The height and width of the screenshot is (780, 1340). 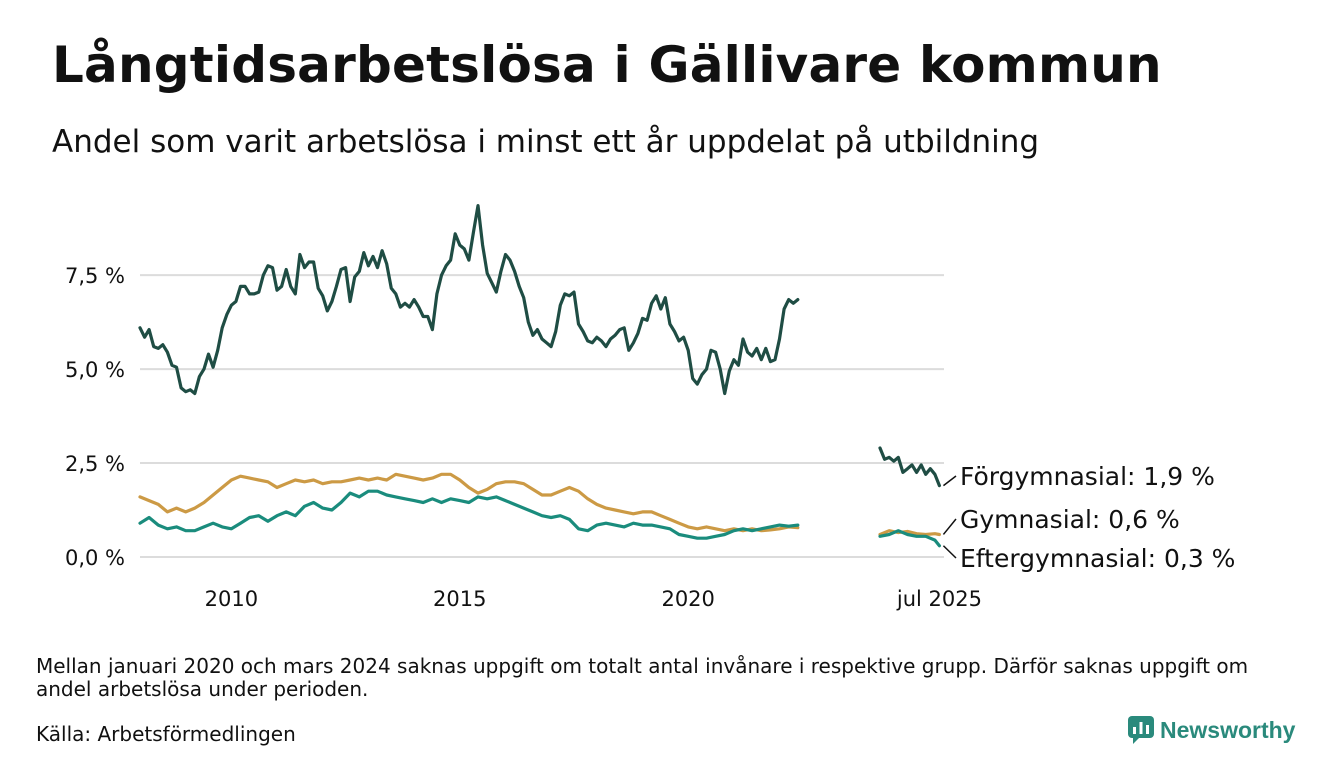 I want to click on brand-logo: Newsworthy, so click(x=1211, y=730).